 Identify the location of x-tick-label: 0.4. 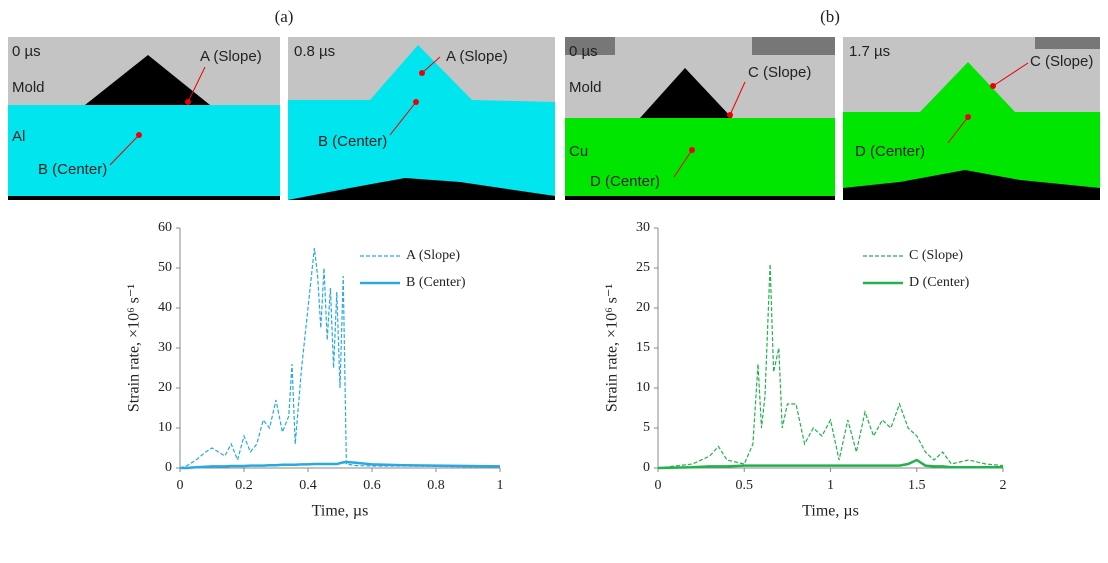
(308, 485).